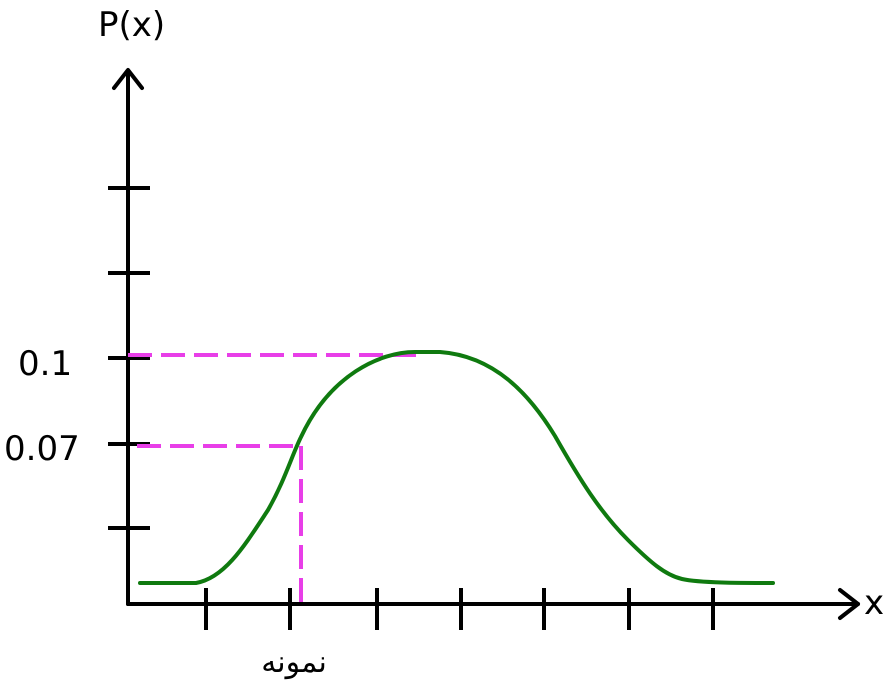  I want to click on y-ticks, so click(129, 358).